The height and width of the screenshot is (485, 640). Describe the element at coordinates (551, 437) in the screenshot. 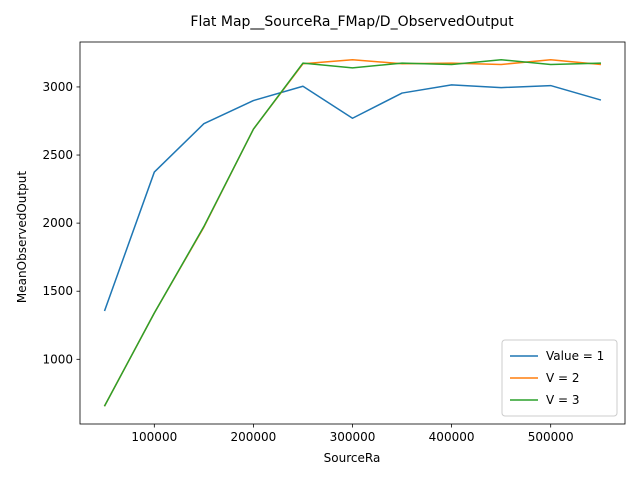

I see `x-tick-label: 500000` at that location.